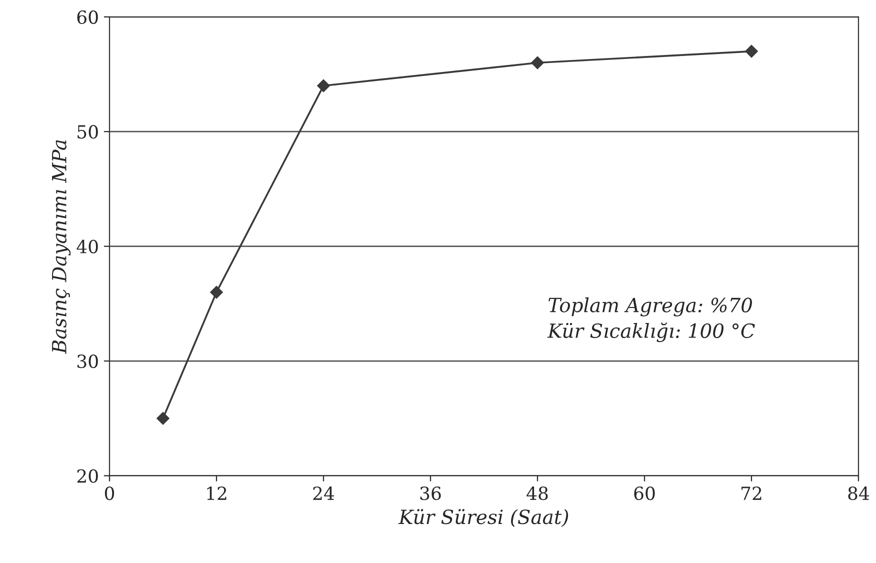  I want to click on x-tick-label: 24, so click(323, 493).